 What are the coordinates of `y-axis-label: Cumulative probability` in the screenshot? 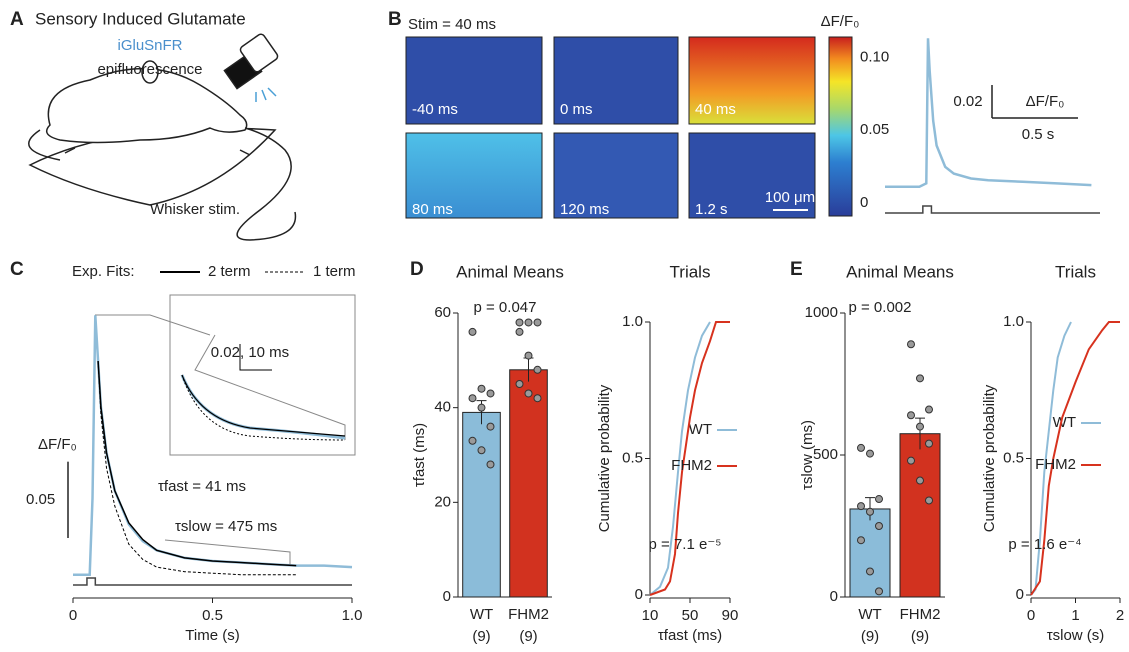 It's located at (989, 458).